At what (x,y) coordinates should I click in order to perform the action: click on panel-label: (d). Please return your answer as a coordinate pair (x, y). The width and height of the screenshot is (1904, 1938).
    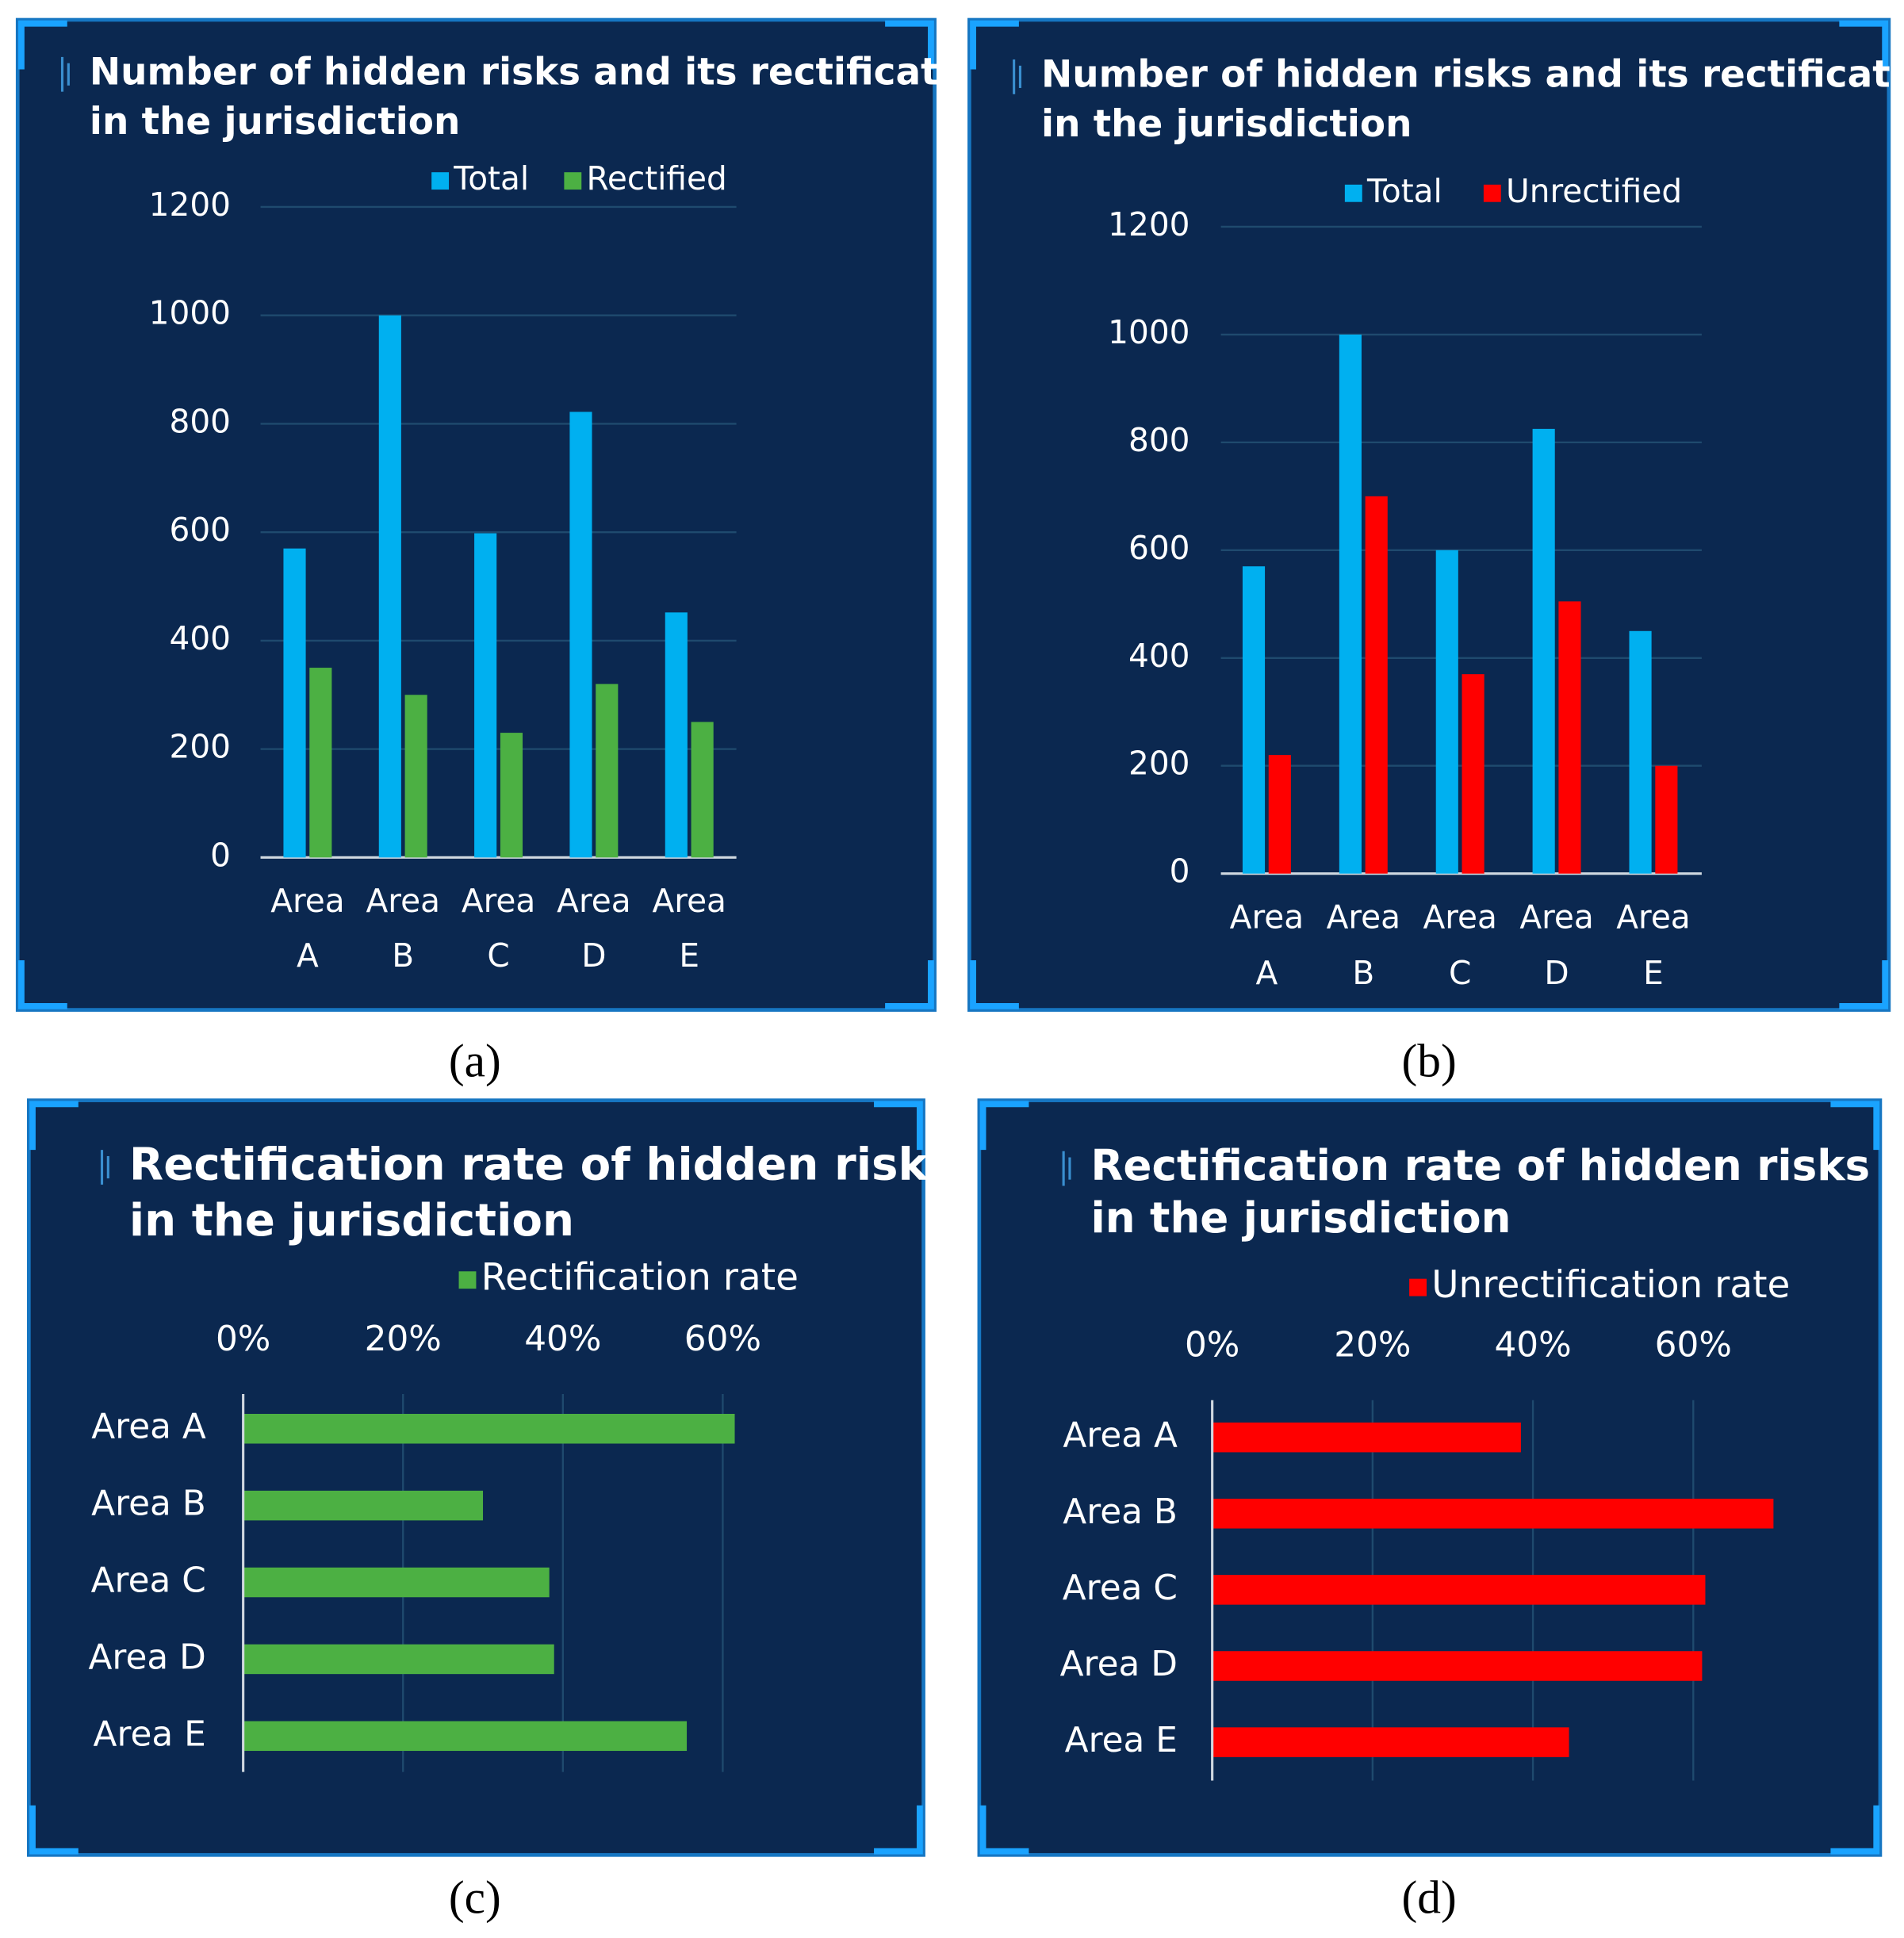
    Looking at the image, I should click on (1429, 1897).